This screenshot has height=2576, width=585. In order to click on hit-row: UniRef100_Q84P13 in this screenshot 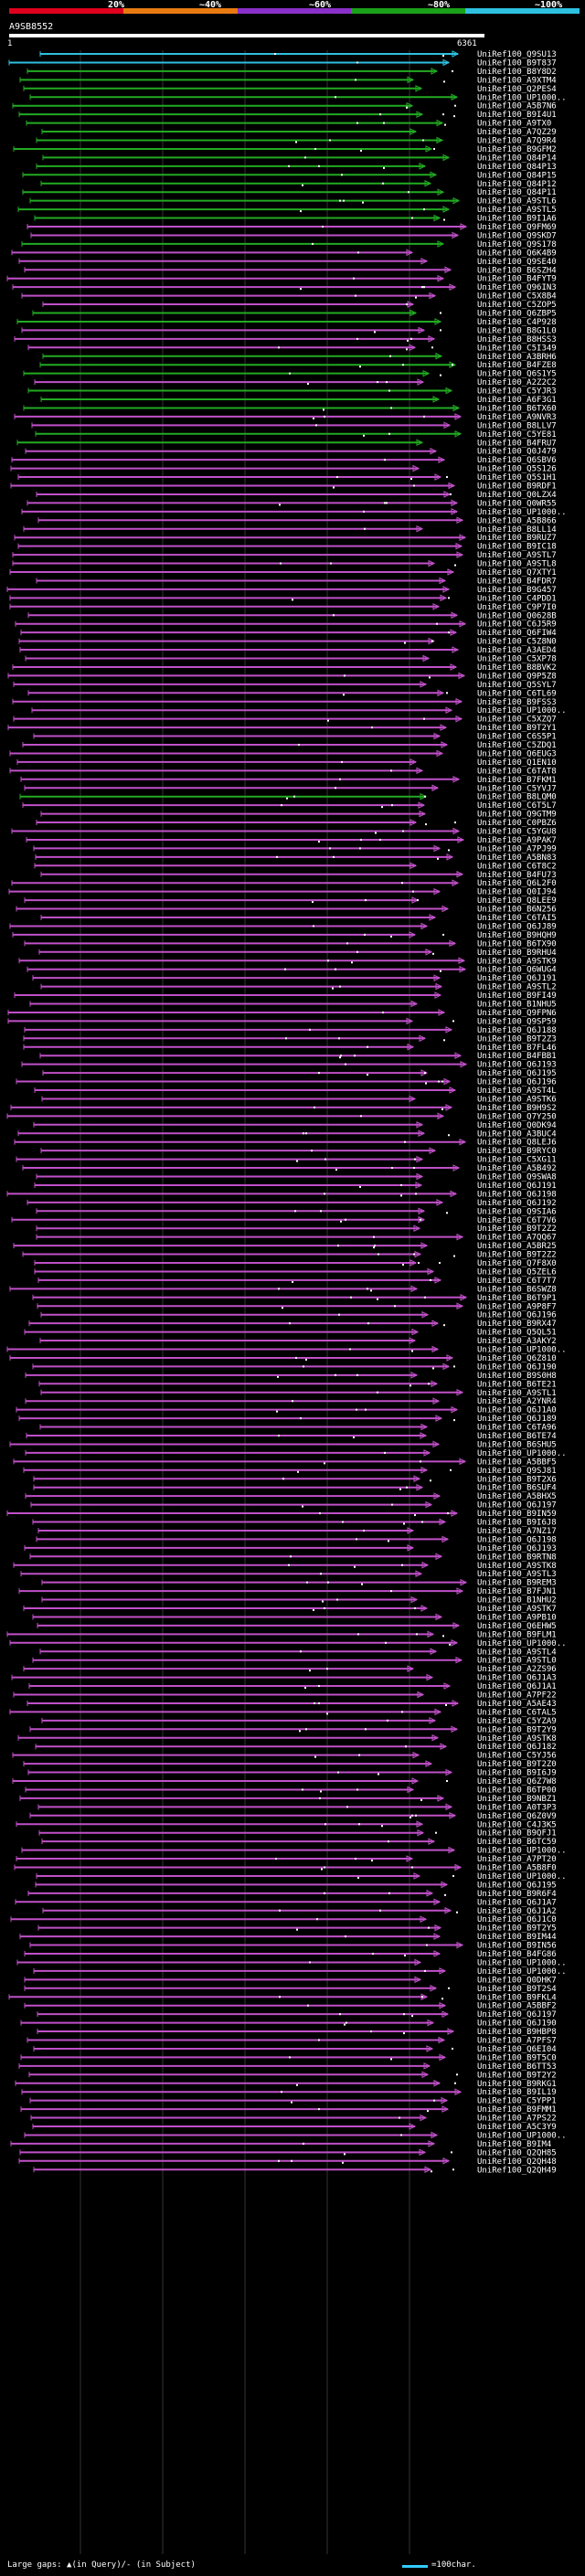, I will do `click(297, 167)`.